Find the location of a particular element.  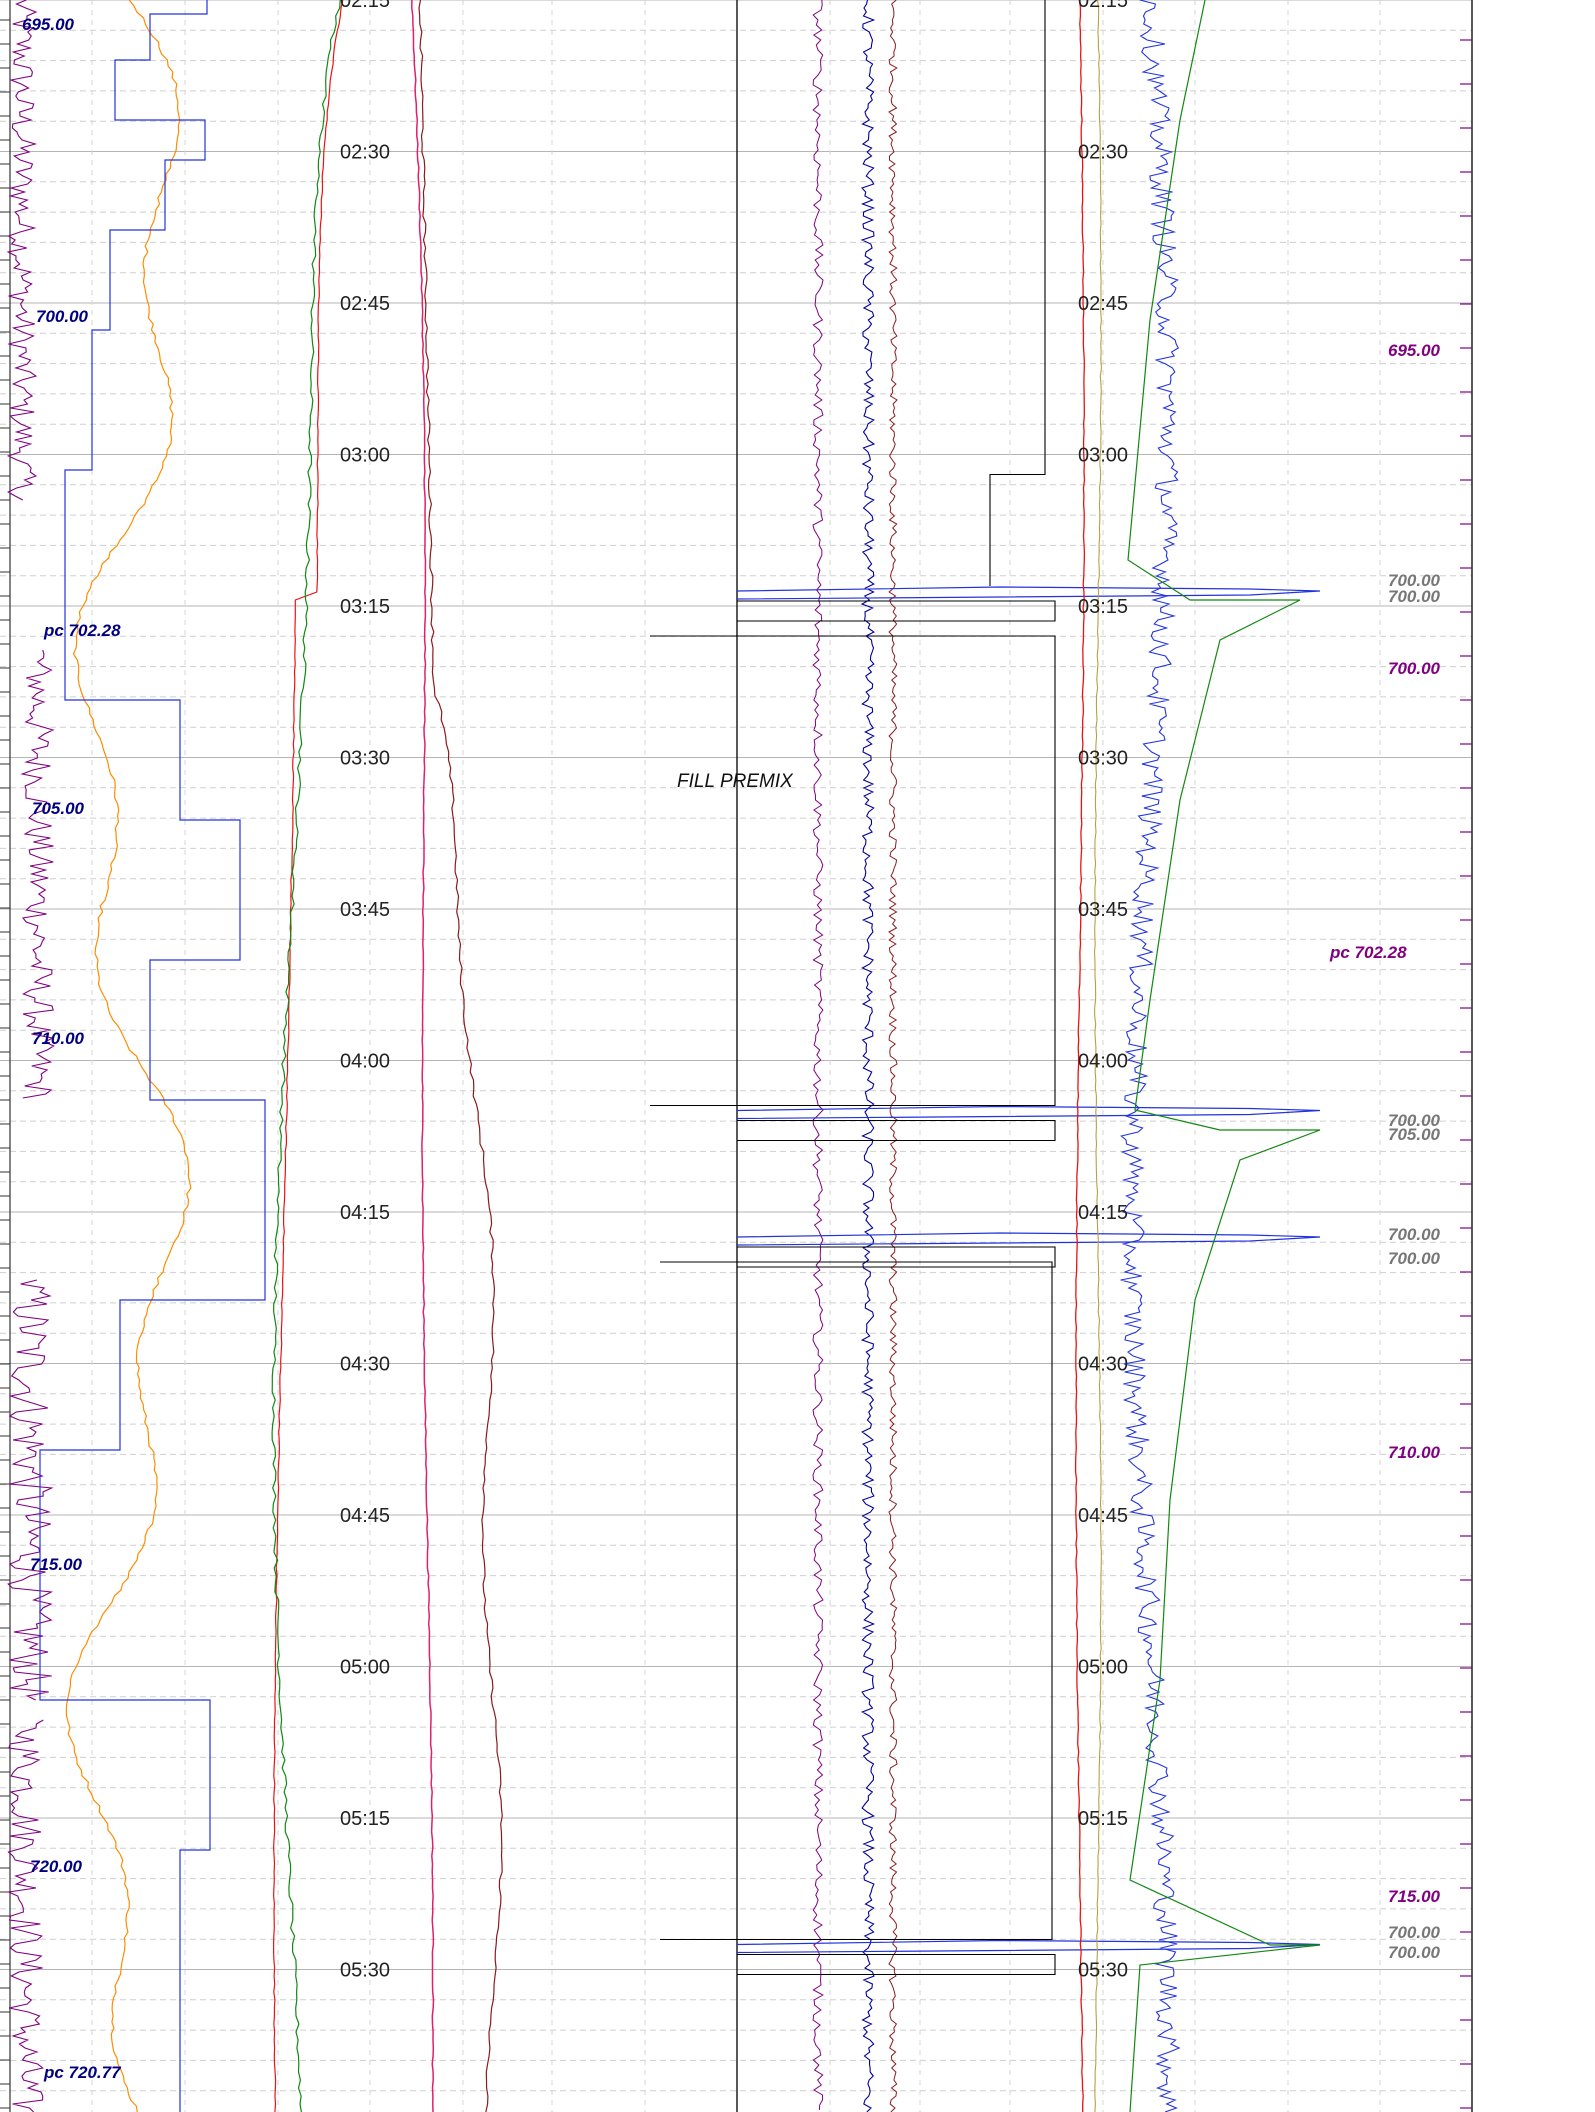

left-depth-label: 715.00 is located at coordinates (56, 1564).